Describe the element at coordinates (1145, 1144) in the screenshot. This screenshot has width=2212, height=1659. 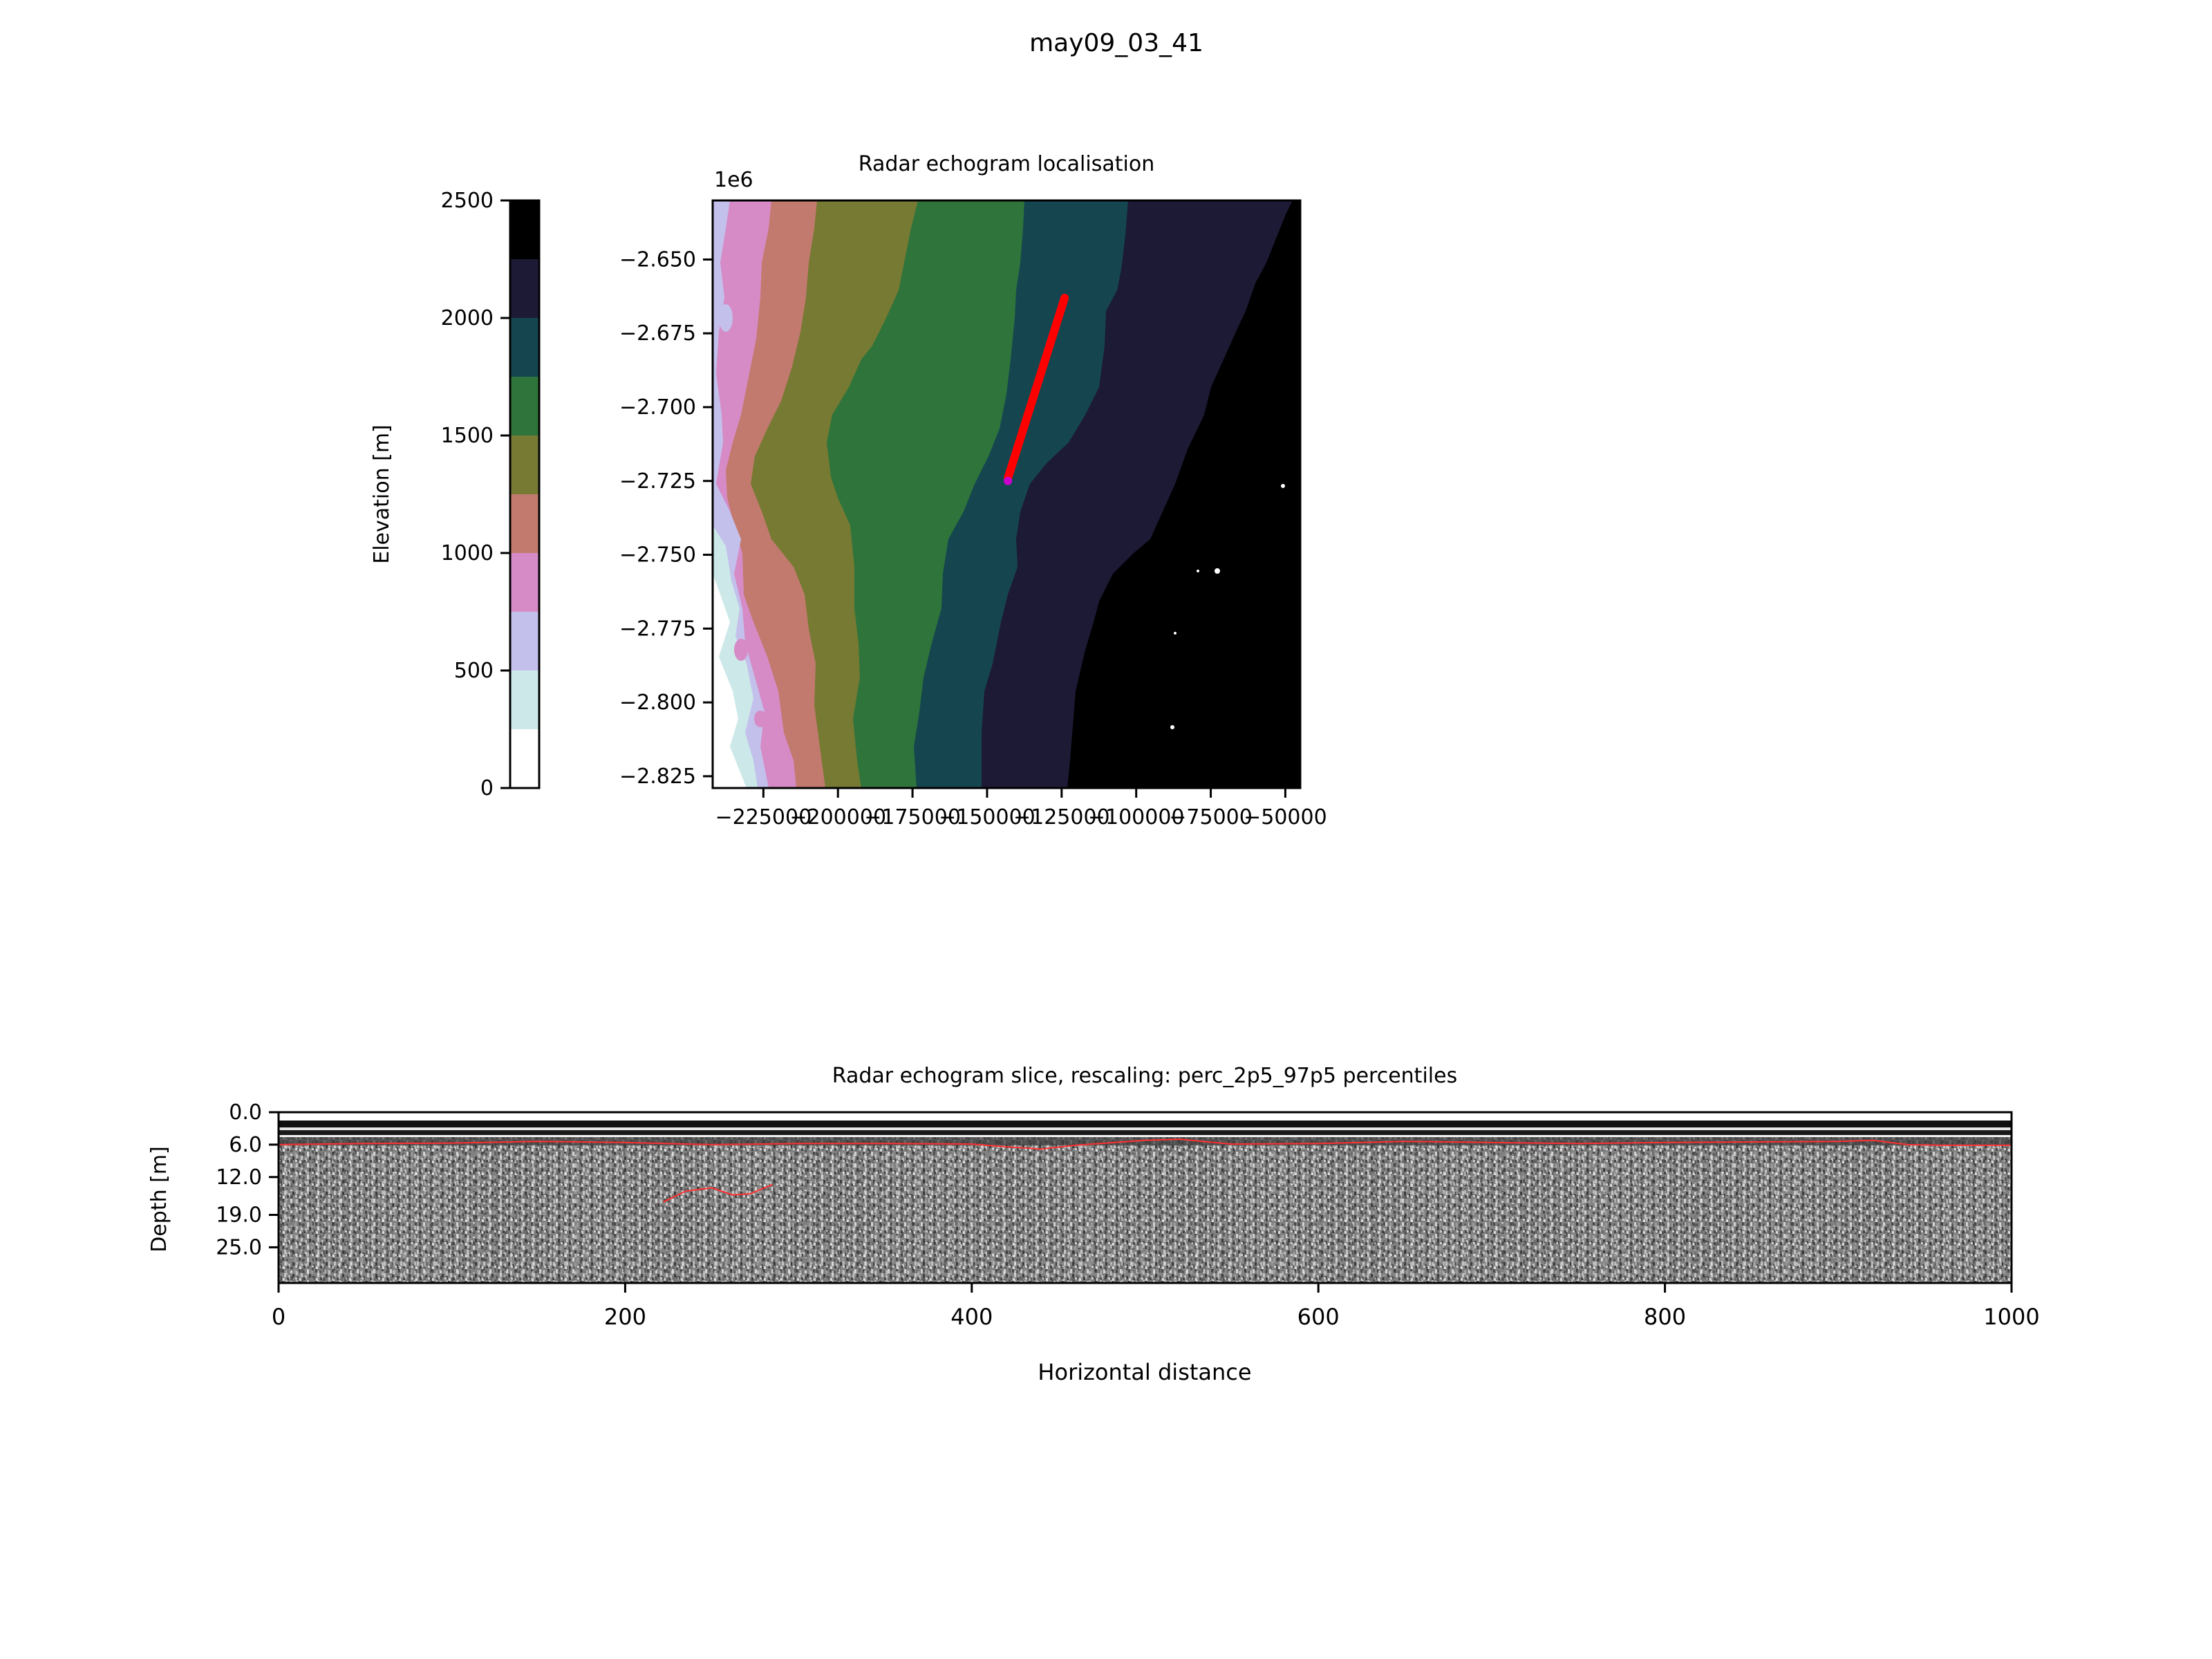
I see `surface-reflector-line` at that location.